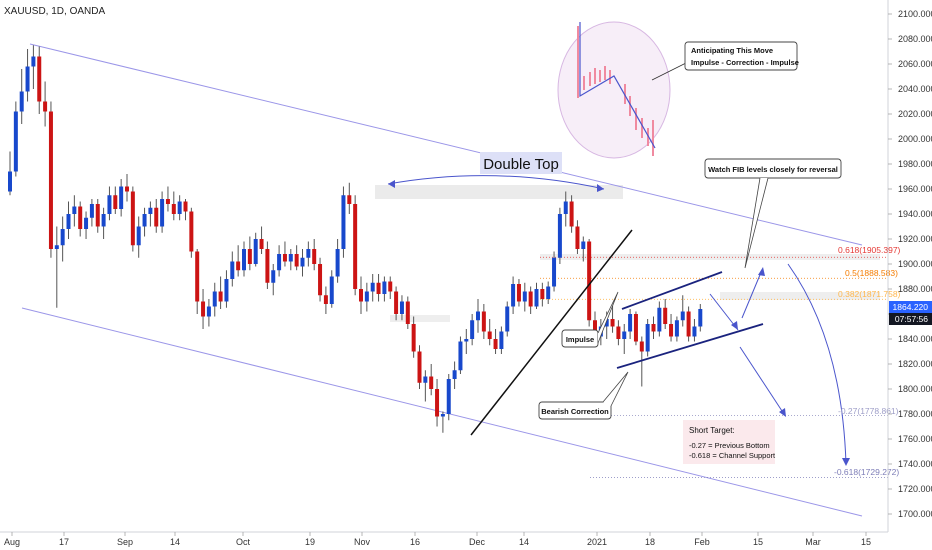 The image size is (932, 550). What do you see at coordinates (911, 307) in the screenshot?
I see `current-price: 1864.220` at bounding box center [911, 307].